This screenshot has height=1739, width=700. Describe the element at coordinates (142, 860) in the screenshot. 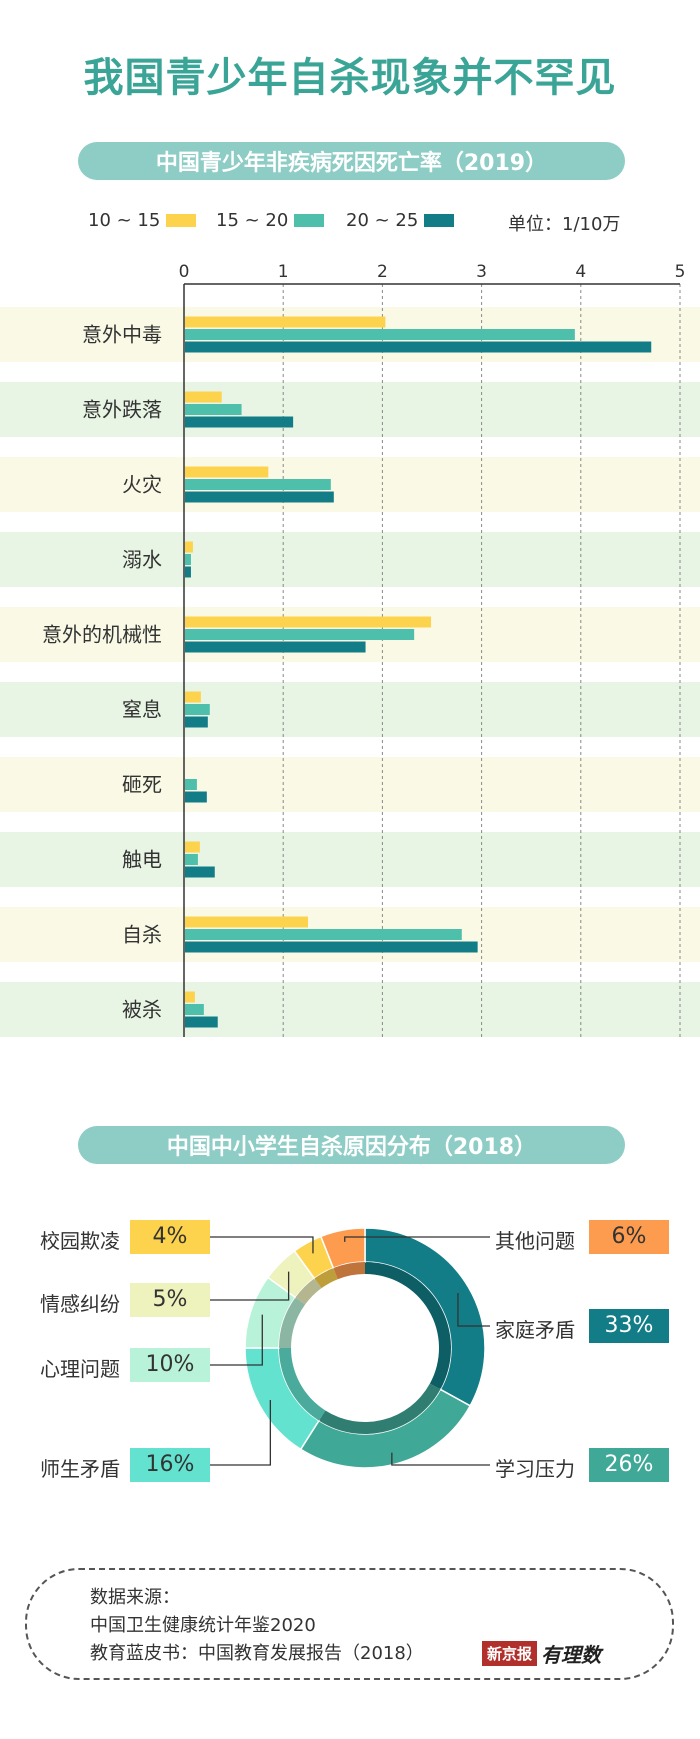

I see `category-label: 触电` at that location.